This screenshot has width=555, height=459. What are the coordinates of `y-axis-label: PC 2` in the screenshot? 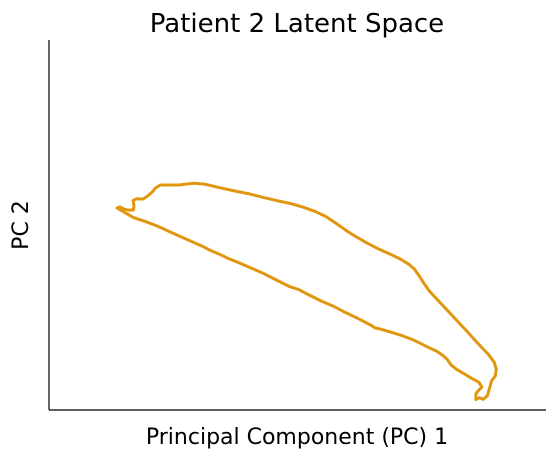 It's located at (21, 225).